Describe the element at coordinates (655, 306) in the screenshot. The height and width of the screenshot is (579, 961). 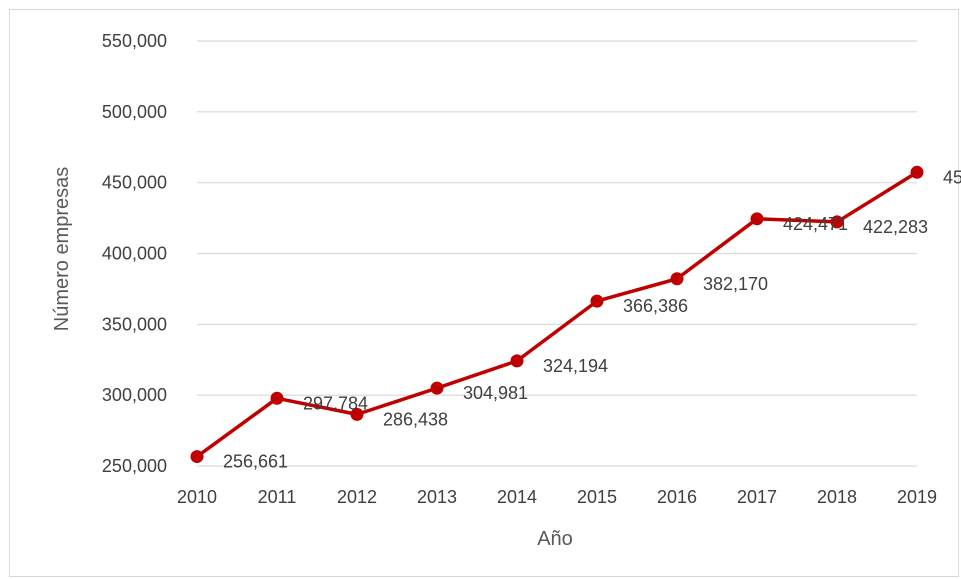
I see `data-label: 366,386` at that location.